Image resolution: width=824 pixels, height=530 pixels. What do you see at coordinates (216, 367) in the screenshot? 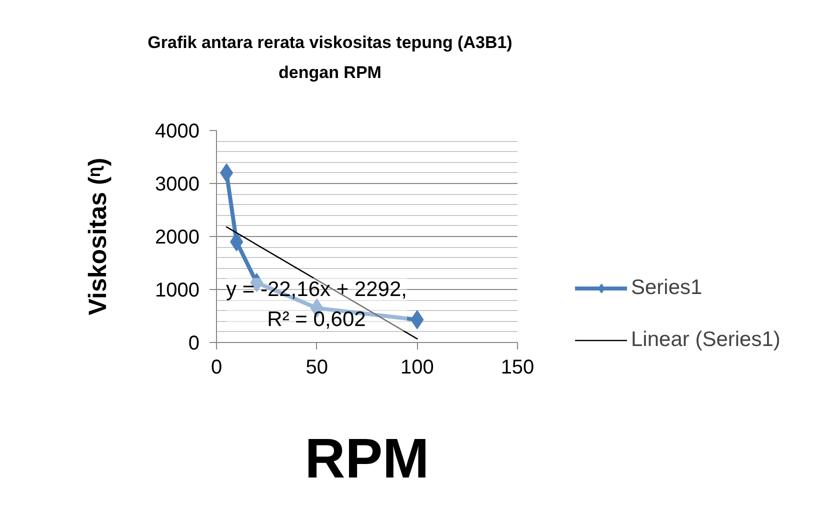
I see `x-tick-label: 0` at bounding box center [216, 367].